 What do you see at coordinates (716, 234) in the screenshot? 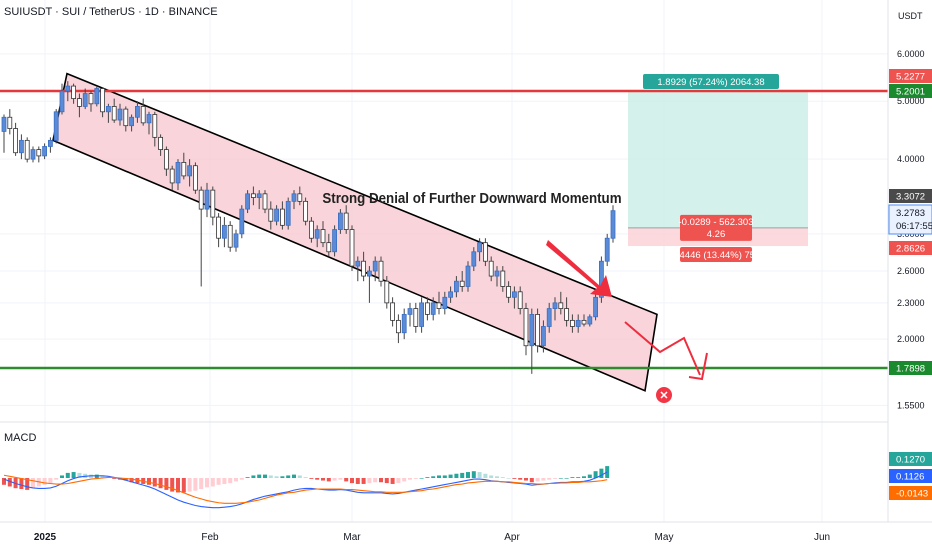
I see `risk-reward-label: 4.26` at bounding box center [716, 234].